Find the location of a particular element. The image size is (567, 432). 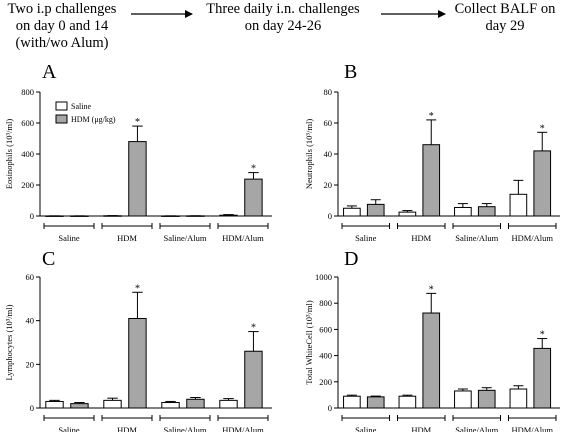

panel-label: C is located at coordinates (48, 259).